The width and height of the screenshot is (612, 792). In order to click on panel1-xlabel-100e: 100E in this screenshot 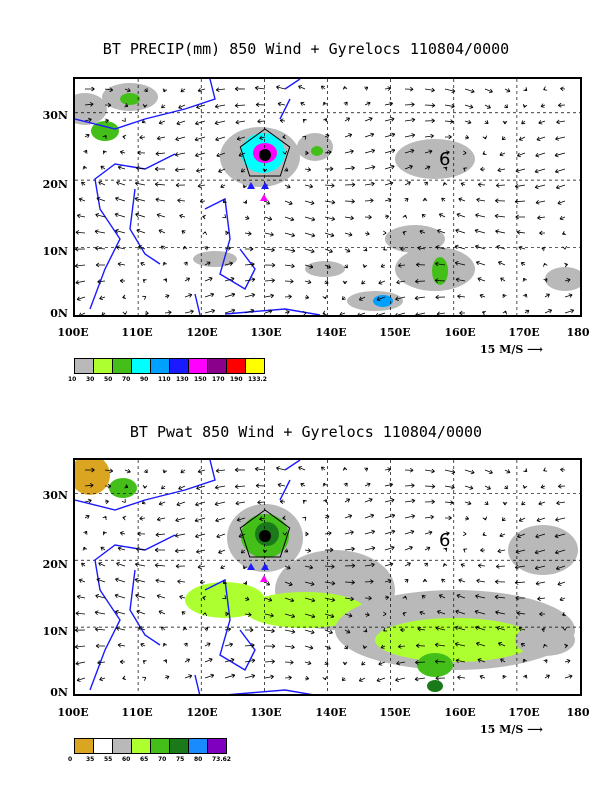, I will do `click(73, 332)`.